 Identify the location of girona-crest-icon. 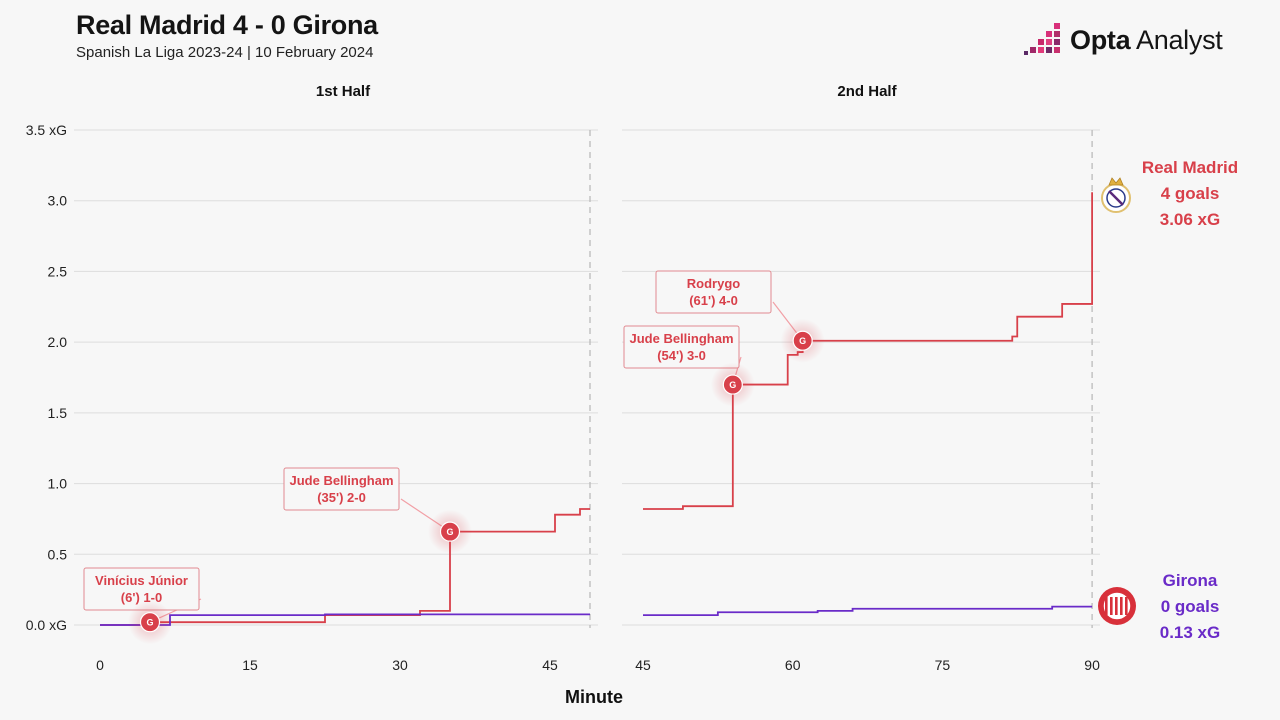
(1117, 606).